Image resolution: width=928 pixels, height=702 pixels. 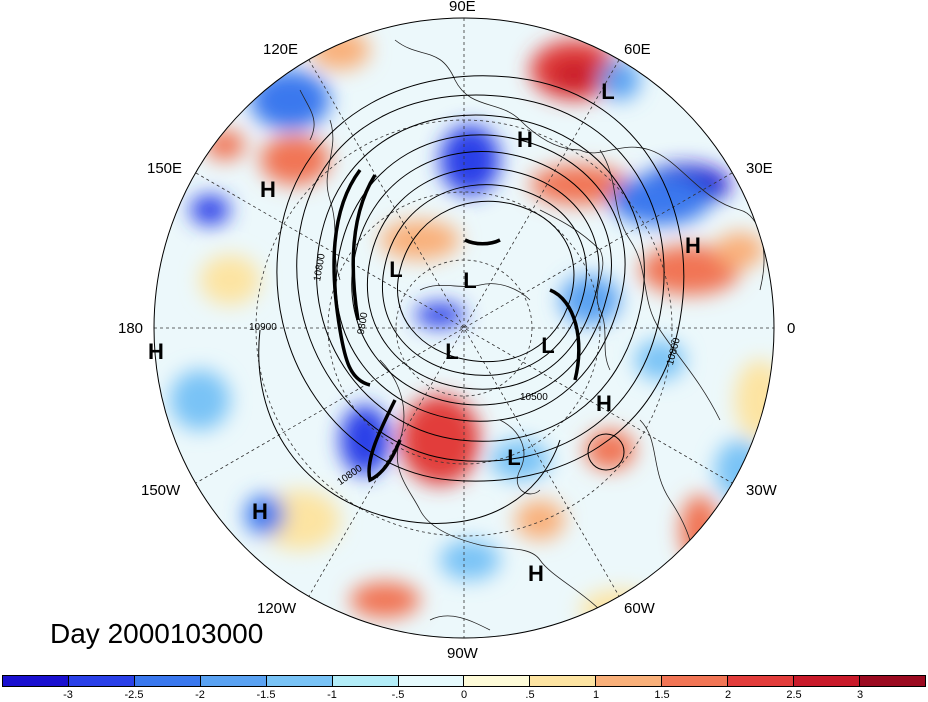 What do you see at coordinates (456, 325) in the screenshot?
I see `jet-contours` at bounding box center [456, 325].